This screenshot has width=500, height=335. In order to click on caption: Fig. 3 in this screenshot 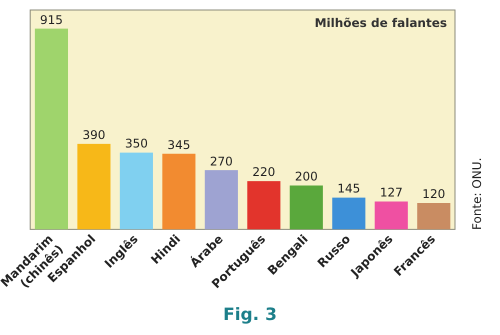, I will do `click(250, 315)`.